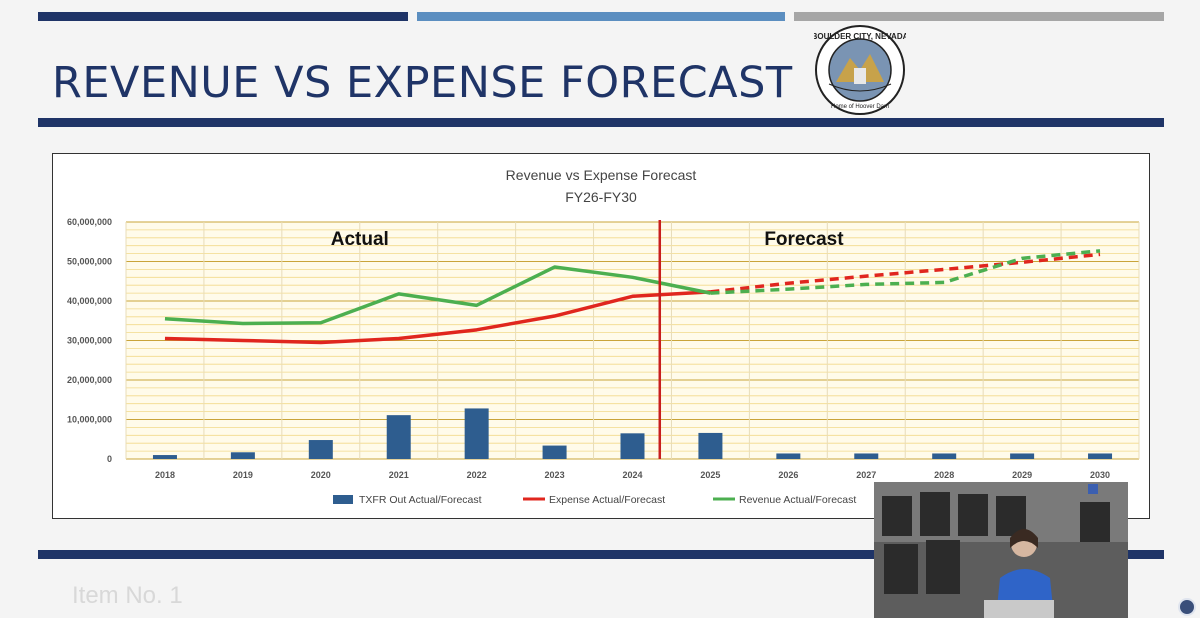  What do you see at coordinates (944, 475) in the screenshot?
I see `x-tick-label: 2028` at bounding box center [944, 475].